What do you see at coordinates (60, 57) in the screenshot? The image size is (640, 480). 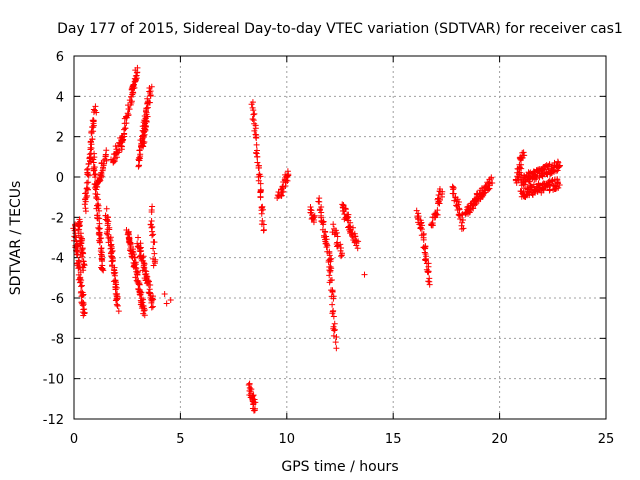 I see `y-tick-label: 6` at bounding box center [60, 57].